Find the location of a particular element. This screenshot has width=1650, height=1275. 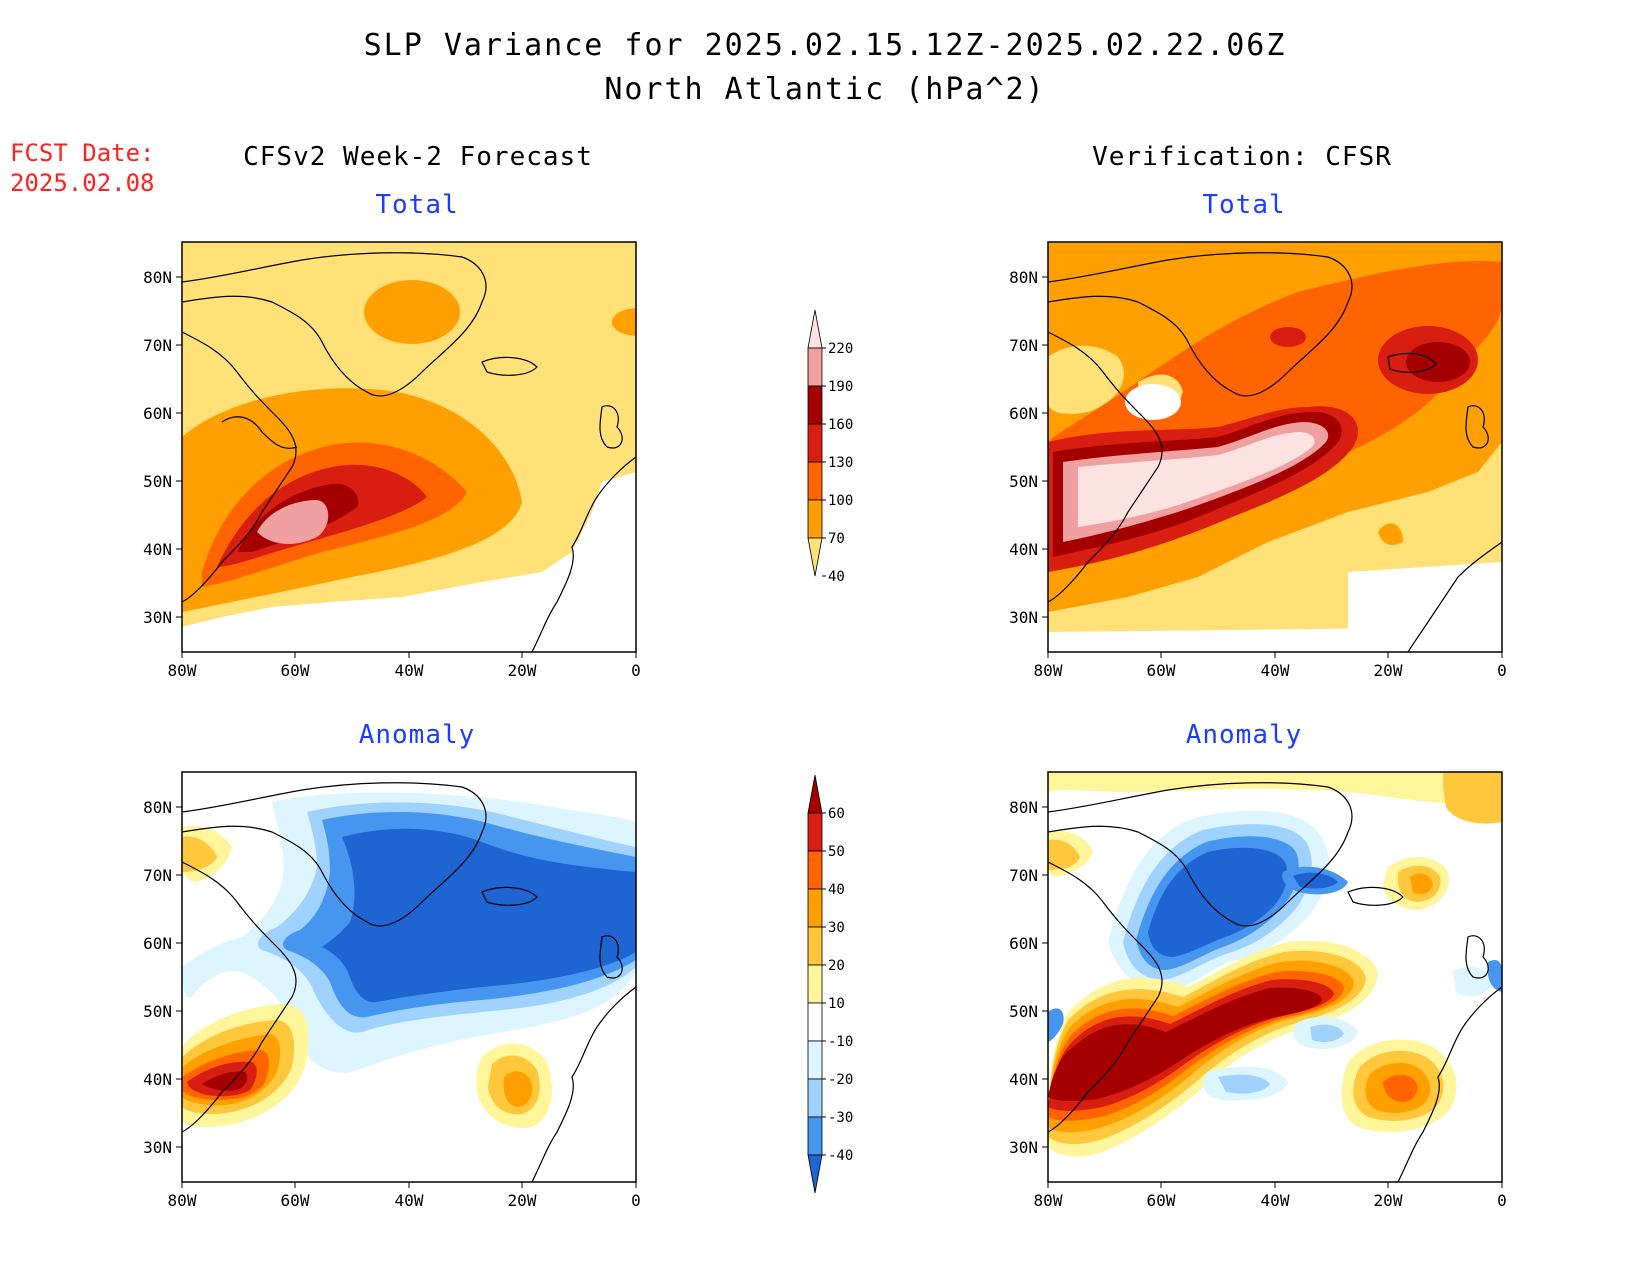

colorbar-label: 70 is located at coordinates (836, 539).